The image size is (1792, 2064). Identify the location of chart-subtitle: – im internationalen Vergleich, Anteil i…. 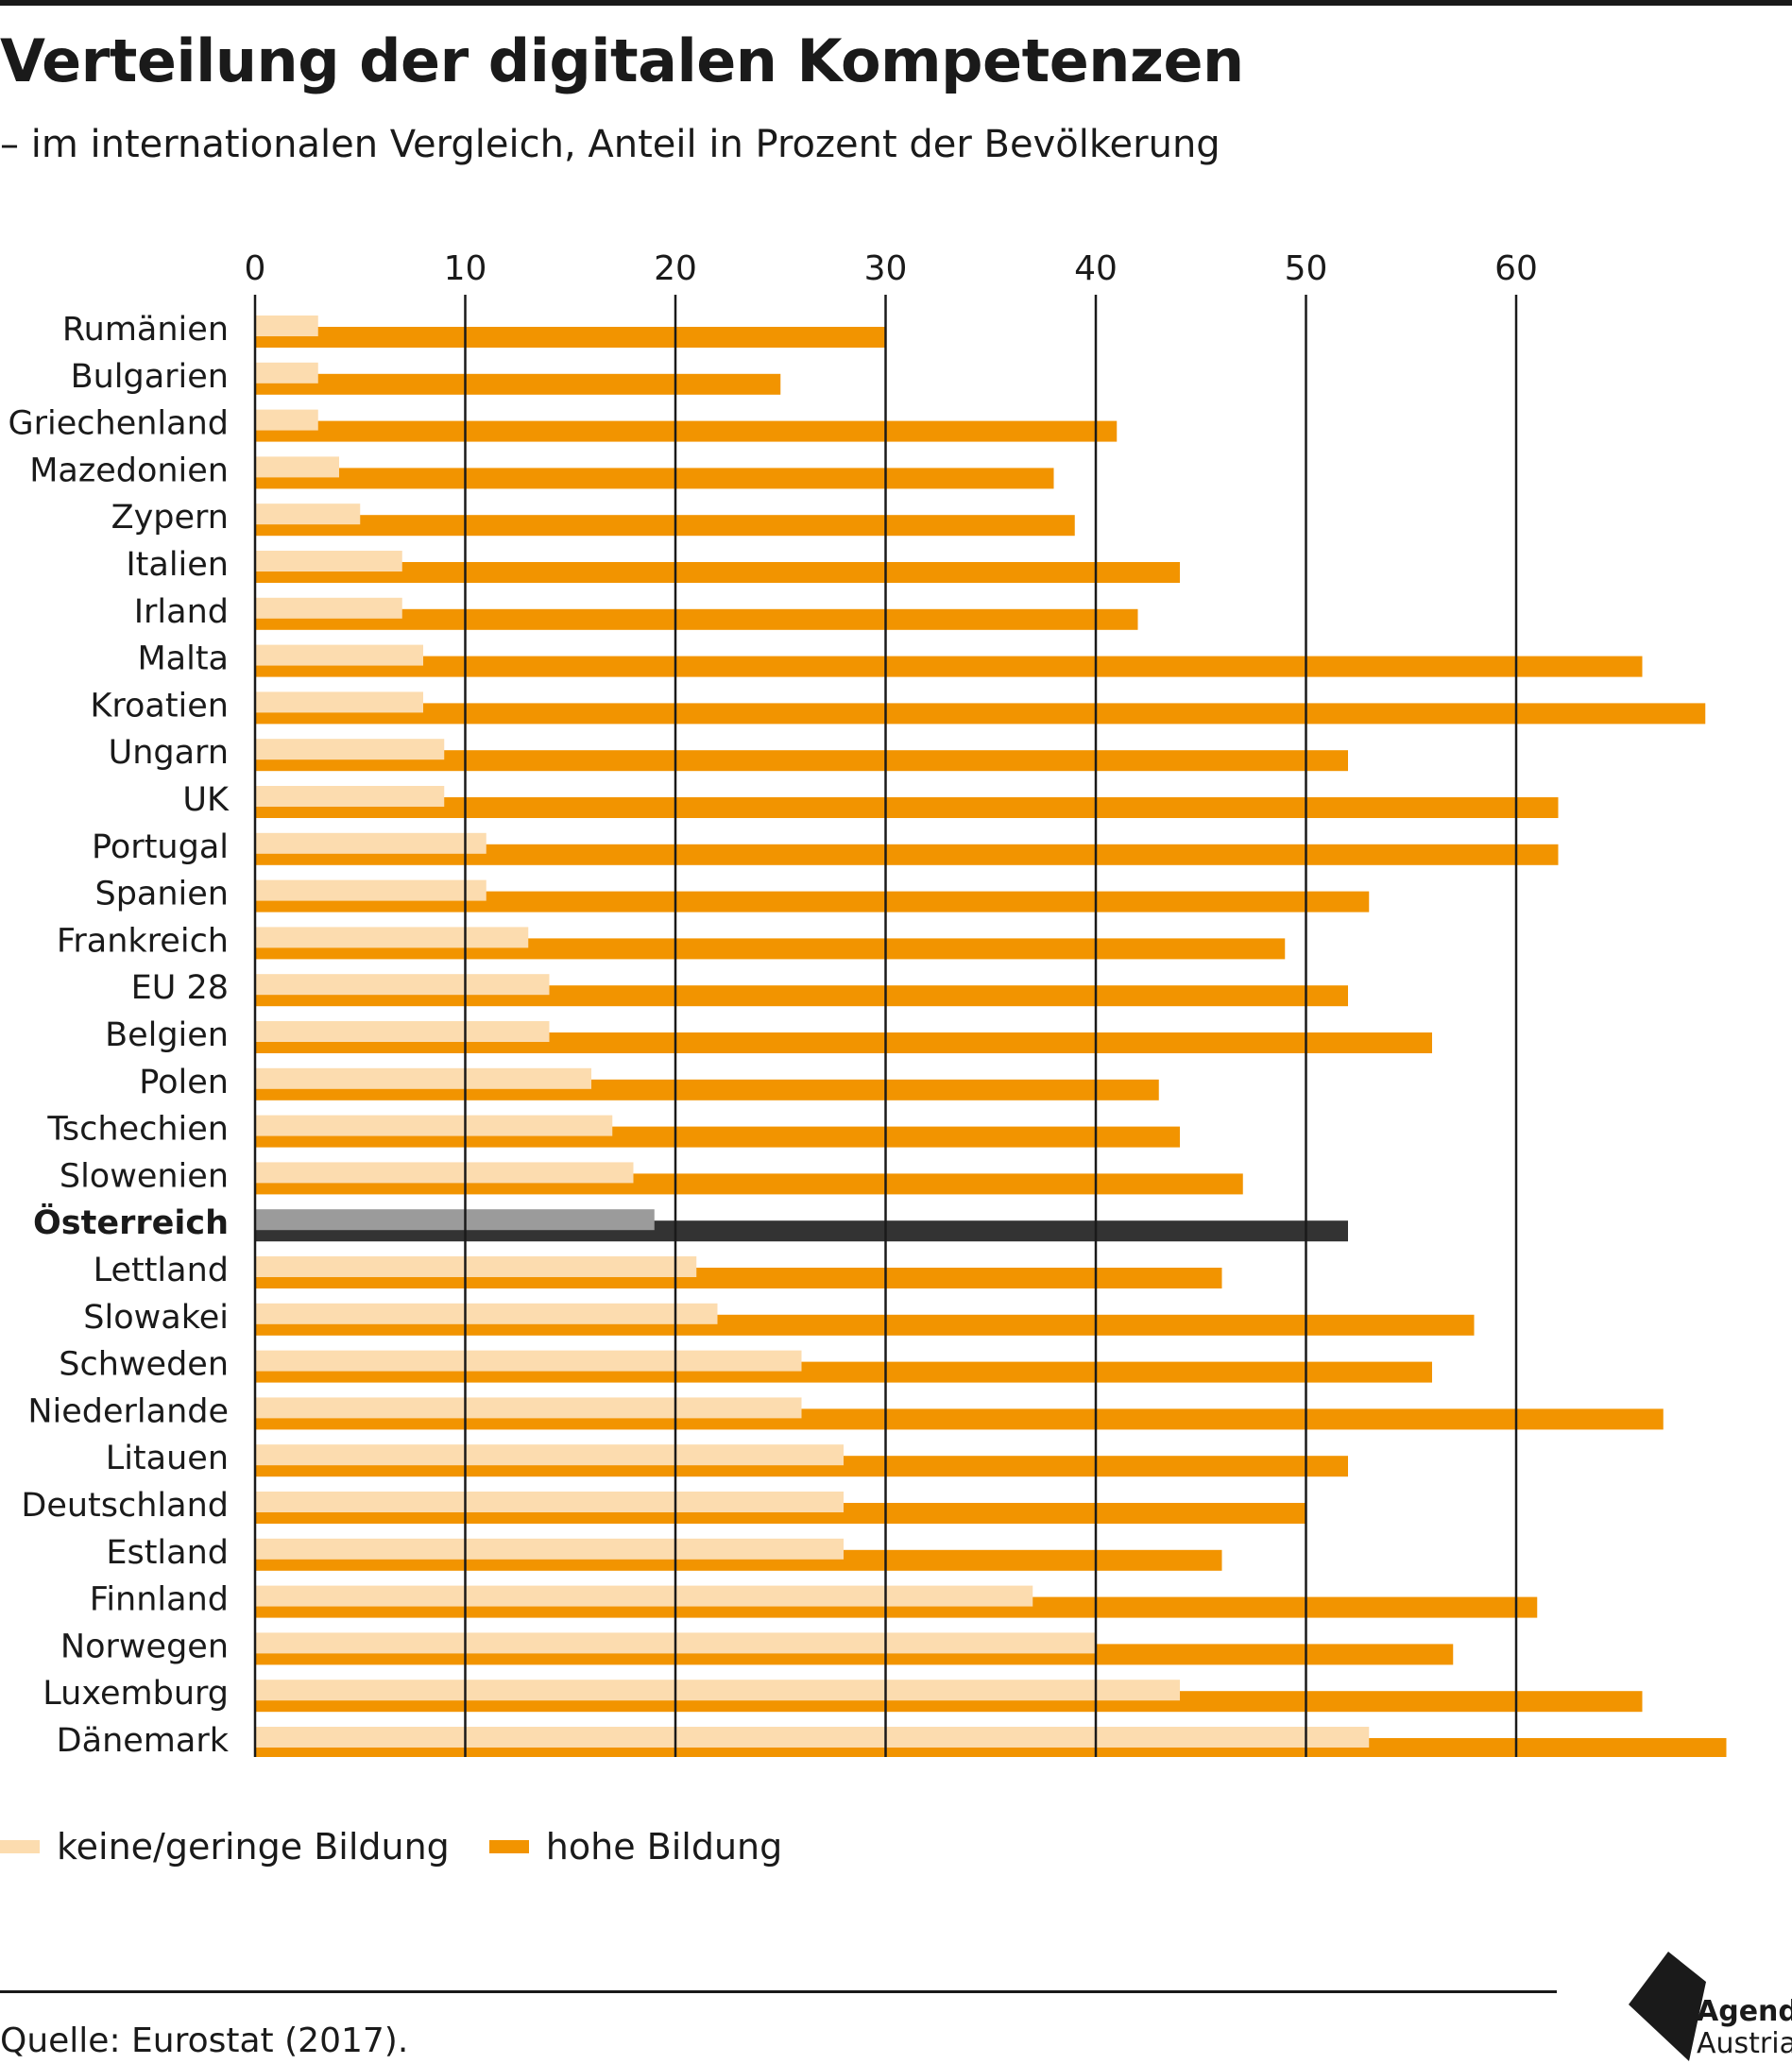
(610, 144).